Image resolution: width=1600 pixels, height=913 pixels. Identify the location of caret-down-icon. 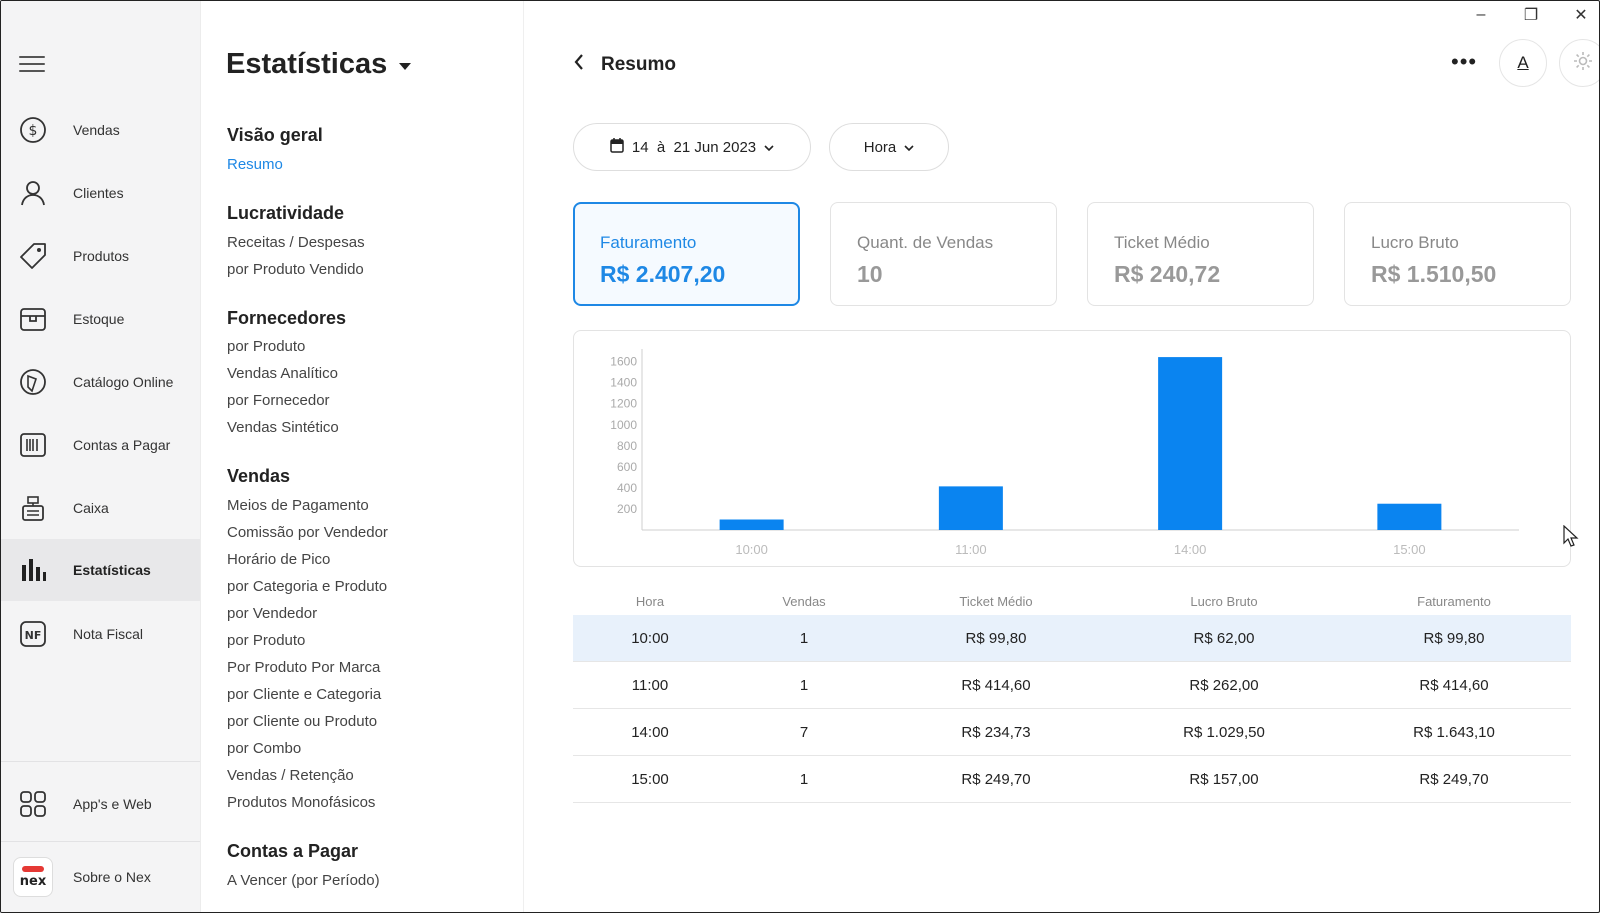
(405, 66).